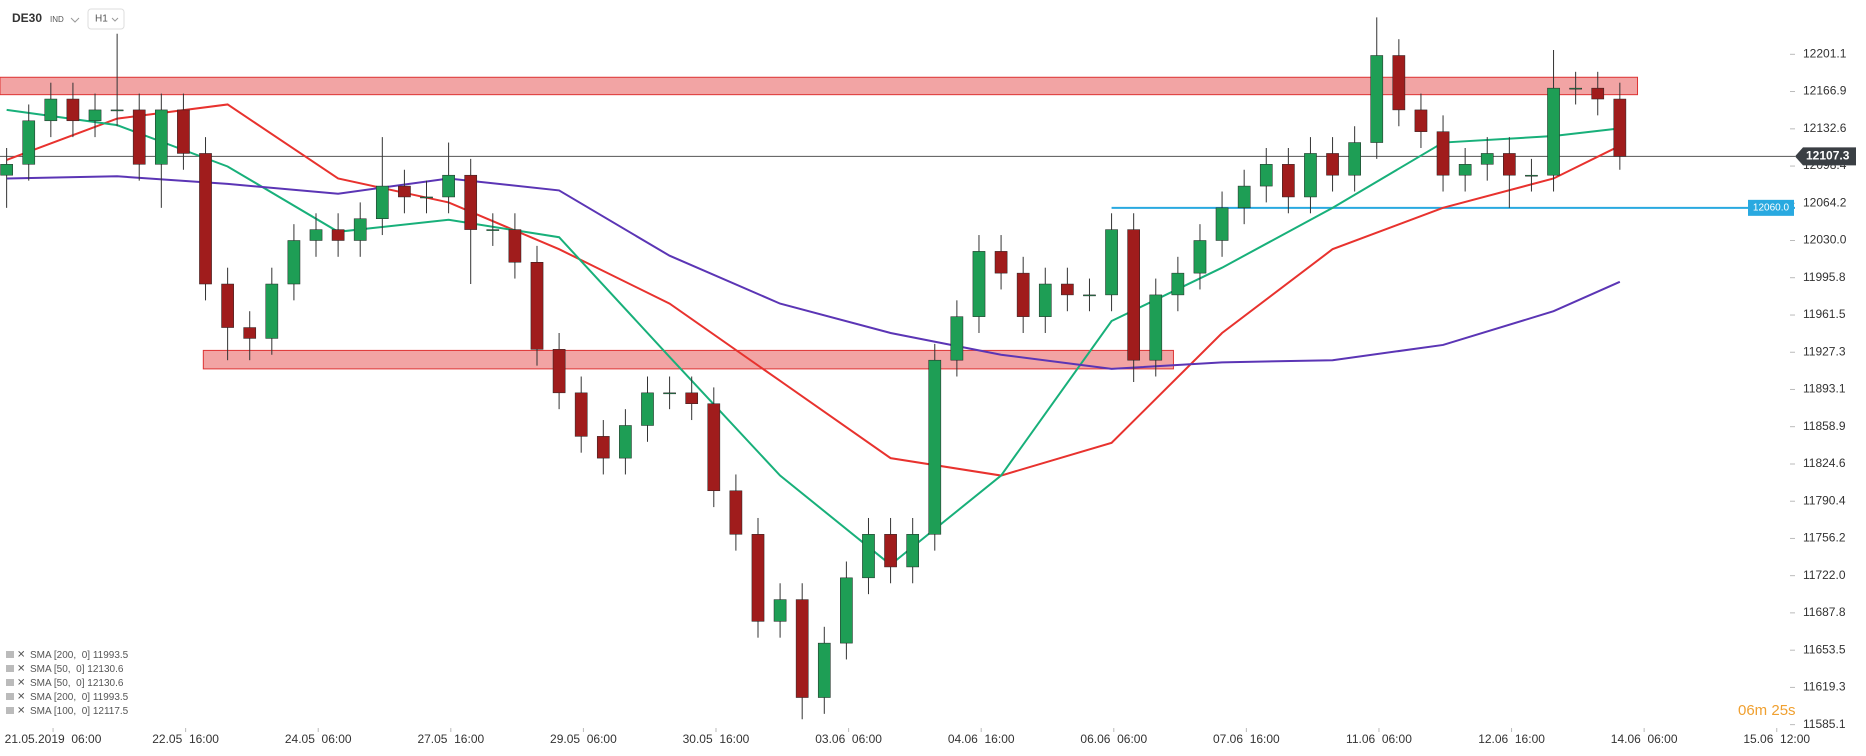 The height and width of the screenshot is (756, 1866). Describe the element at coordinates (1824, 575) in the screenshot. I see `y-tick-label: 11722.0` at that location.